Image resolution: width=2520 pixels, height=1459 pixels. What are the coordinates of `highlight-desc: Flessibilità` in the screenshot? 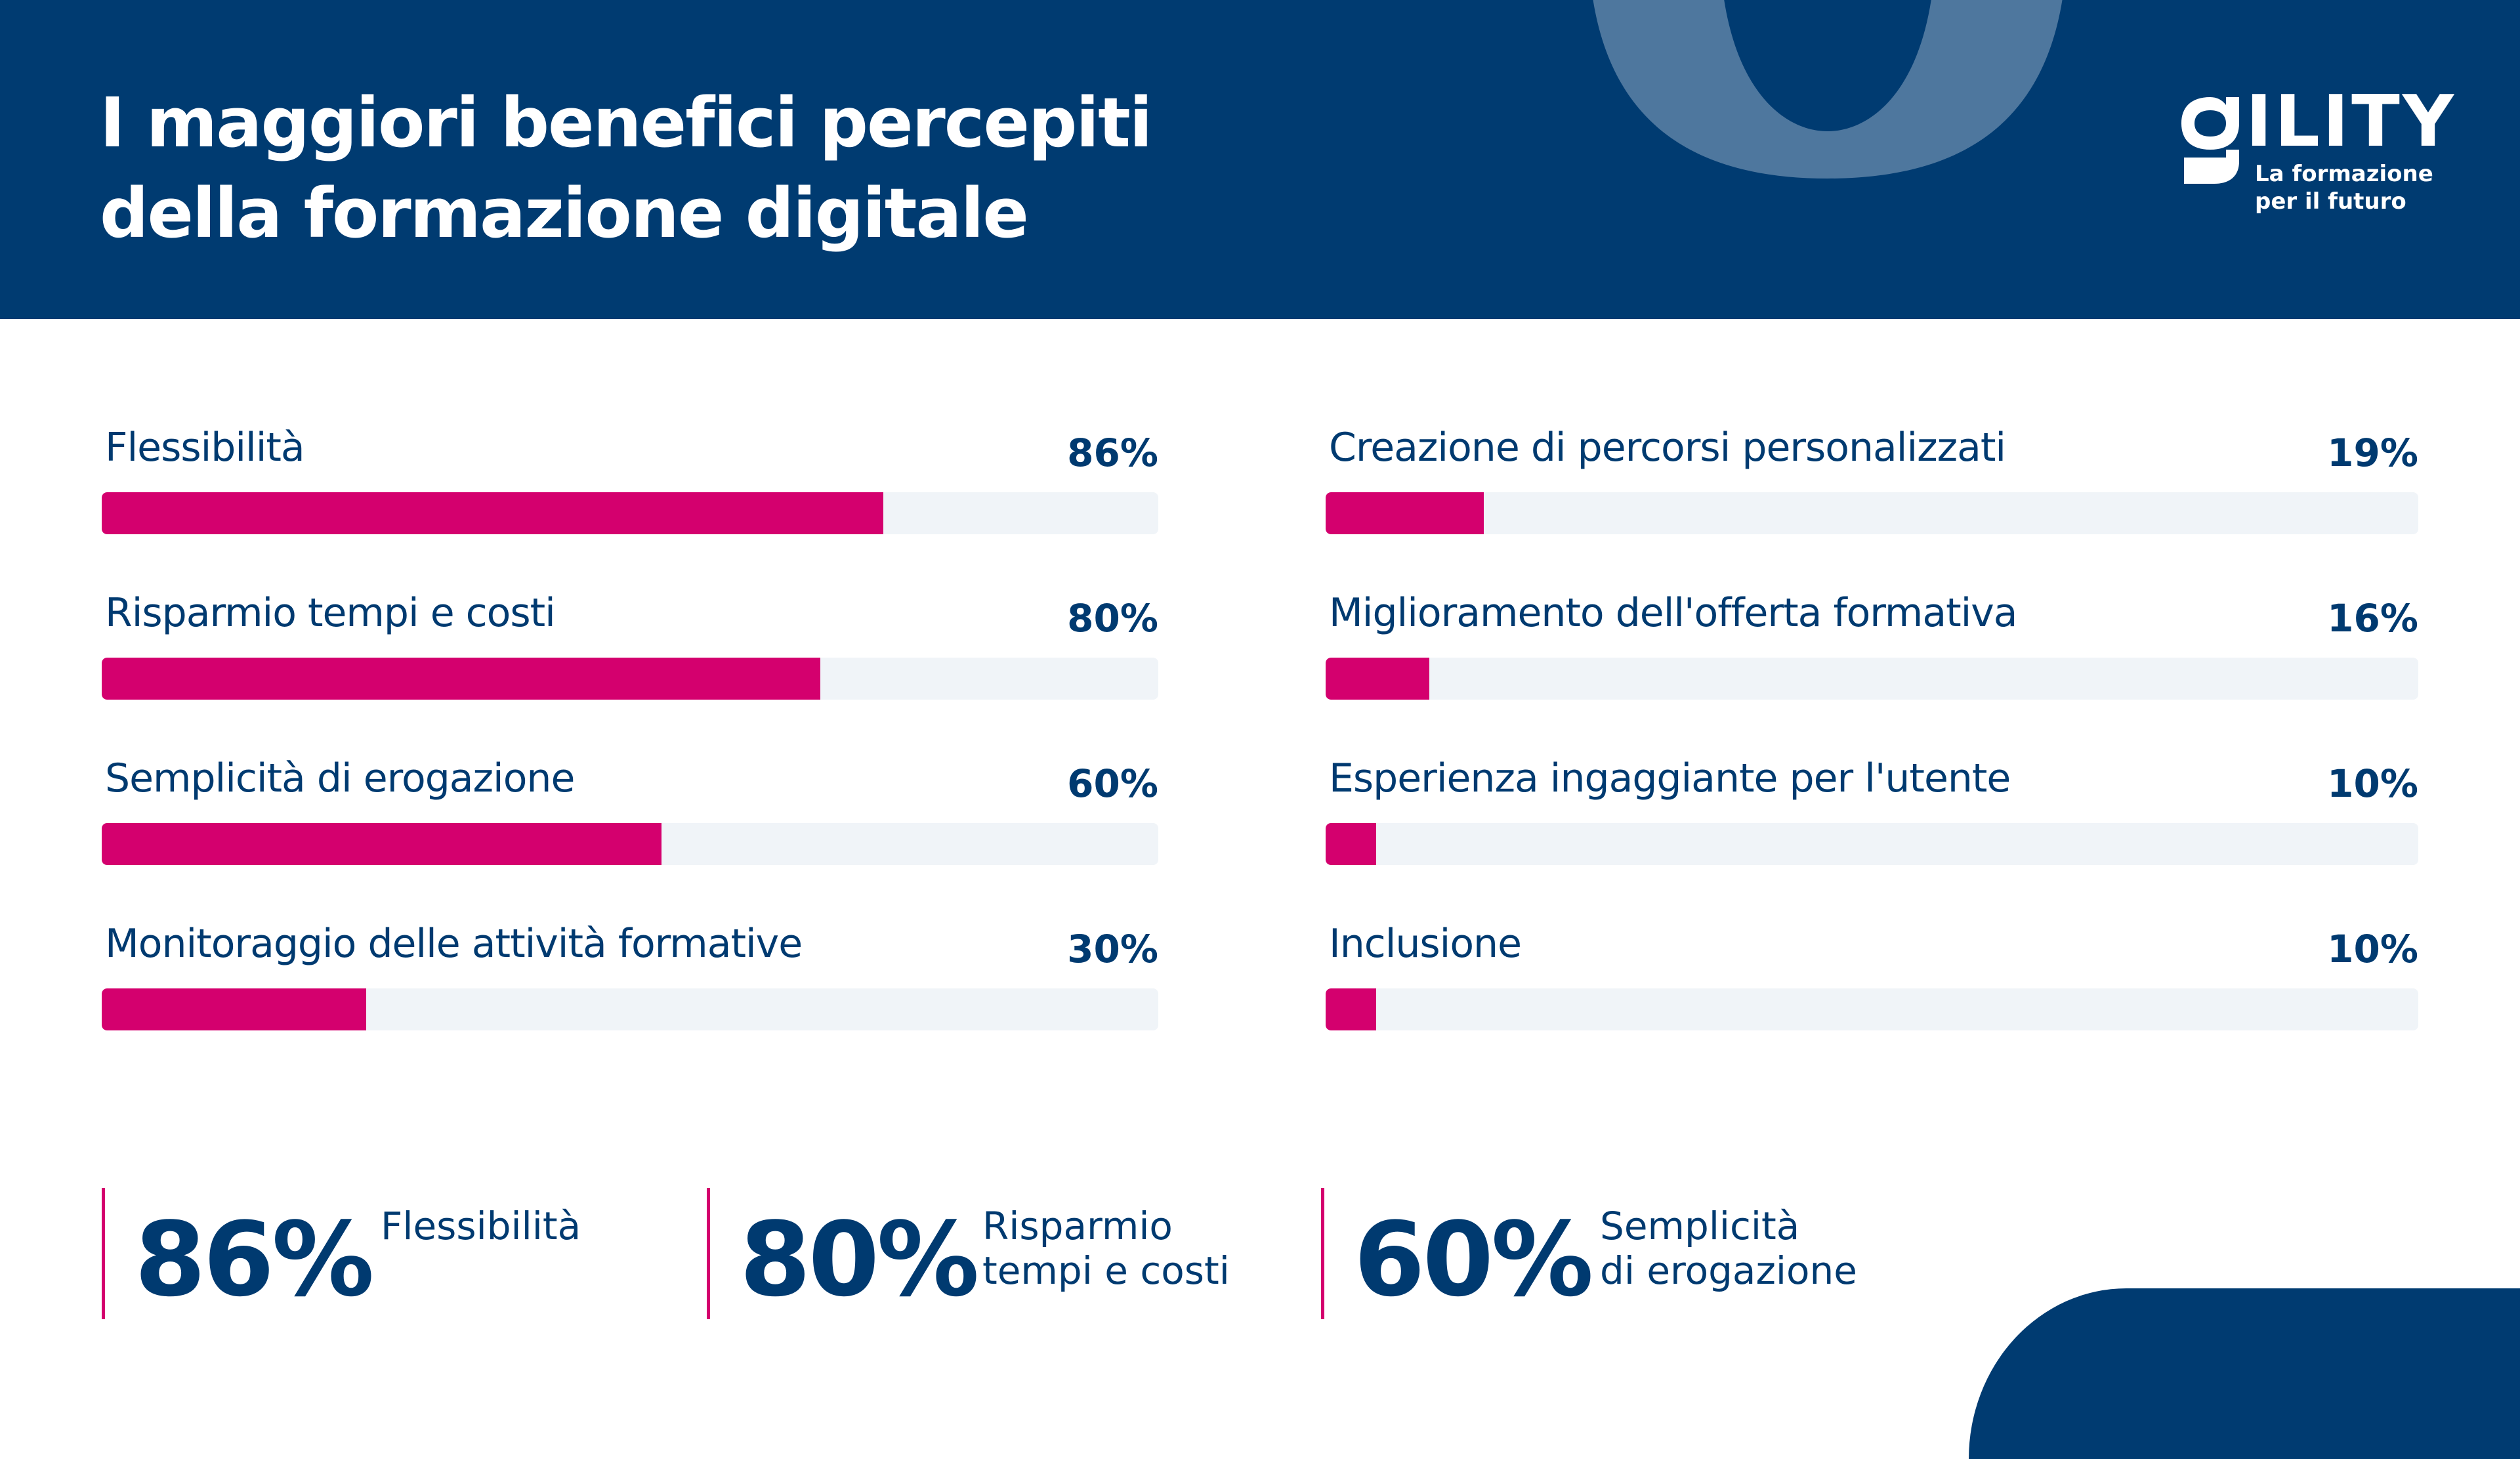 It's located at (481, 1226).